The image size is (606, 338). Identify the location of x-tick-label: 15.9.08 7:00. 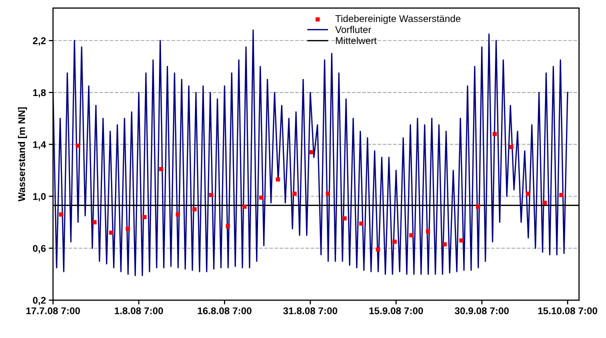
(396, 310).